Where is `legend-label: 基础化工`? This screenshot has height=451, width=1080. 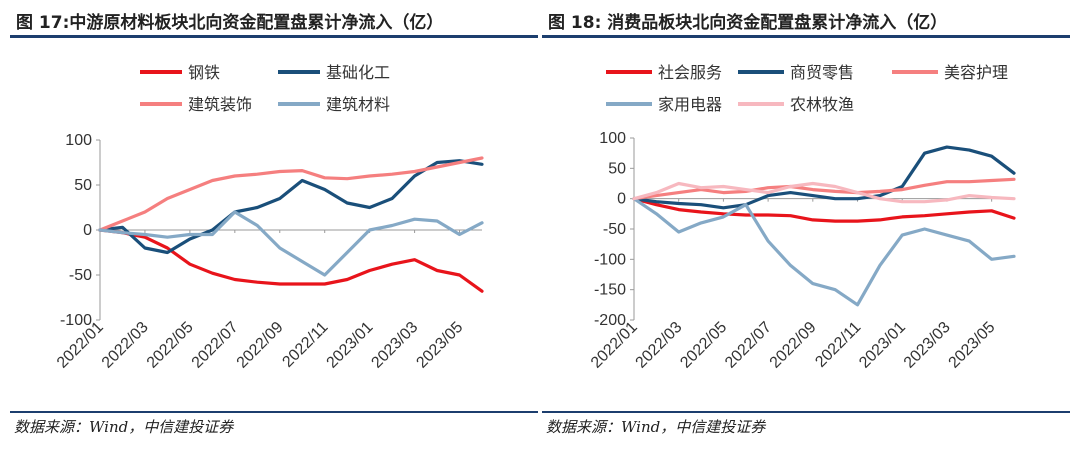 legend-label: 基础化工 is located at coordinates (358, 72).